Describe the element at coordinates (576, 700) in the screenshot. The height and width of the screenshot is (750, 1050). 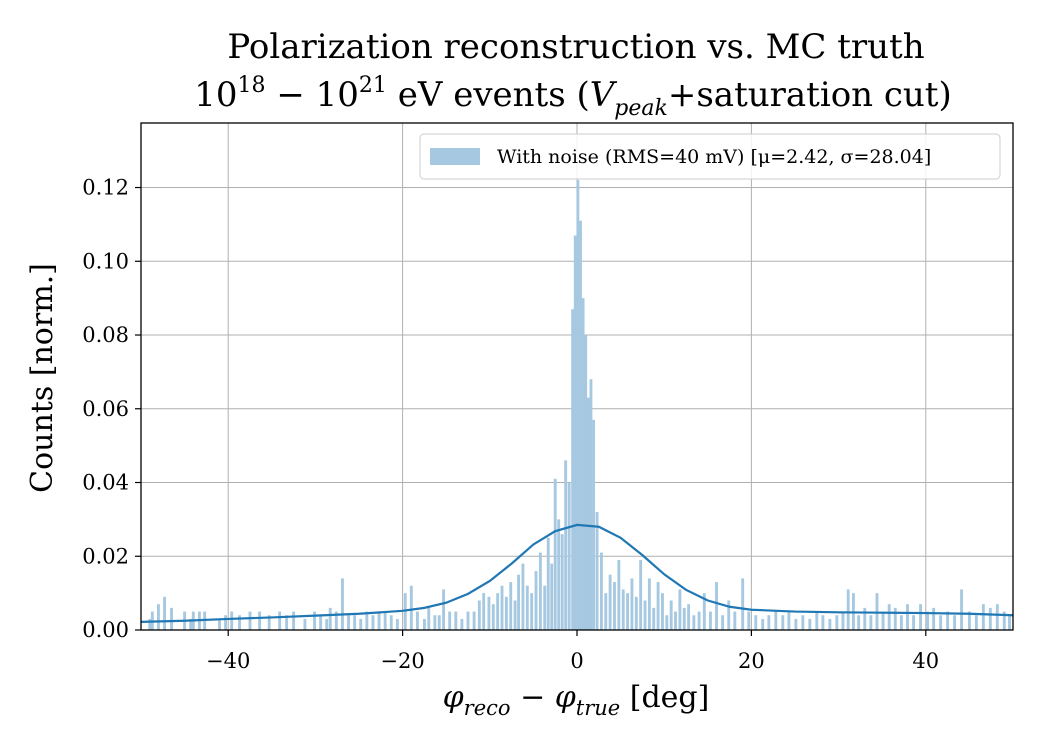
I see `x-axis-label: φreco − φtrue [deg]` at that location.